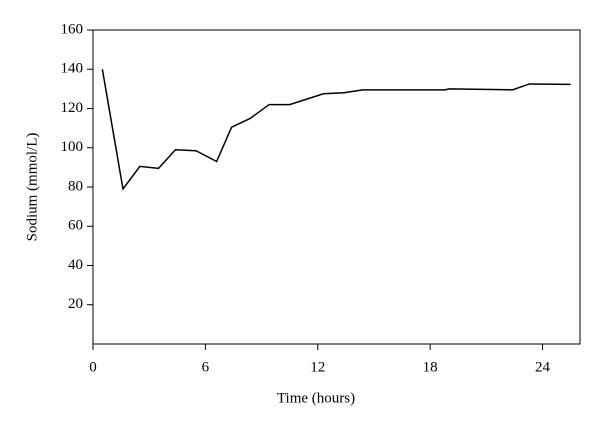  I want to click on x-tick-label: 0, so click(93, 367).